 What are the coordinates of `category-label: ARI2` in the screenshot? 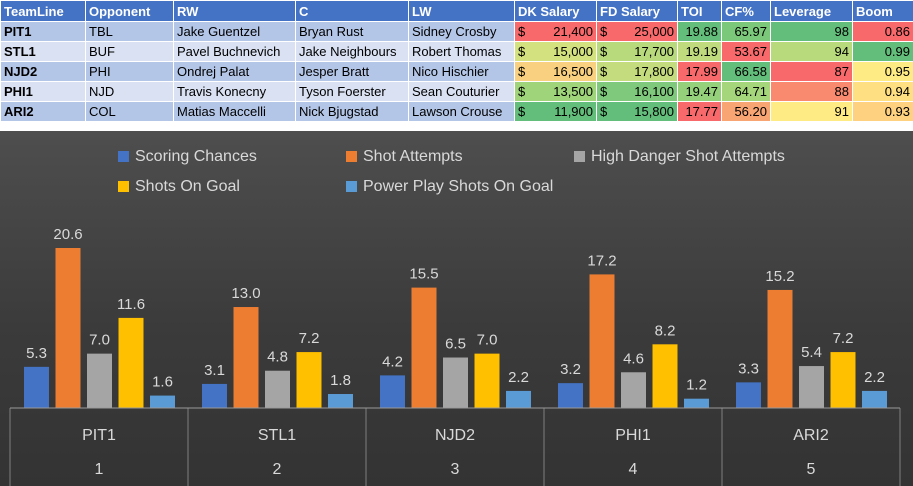 It's located at (811, 435).